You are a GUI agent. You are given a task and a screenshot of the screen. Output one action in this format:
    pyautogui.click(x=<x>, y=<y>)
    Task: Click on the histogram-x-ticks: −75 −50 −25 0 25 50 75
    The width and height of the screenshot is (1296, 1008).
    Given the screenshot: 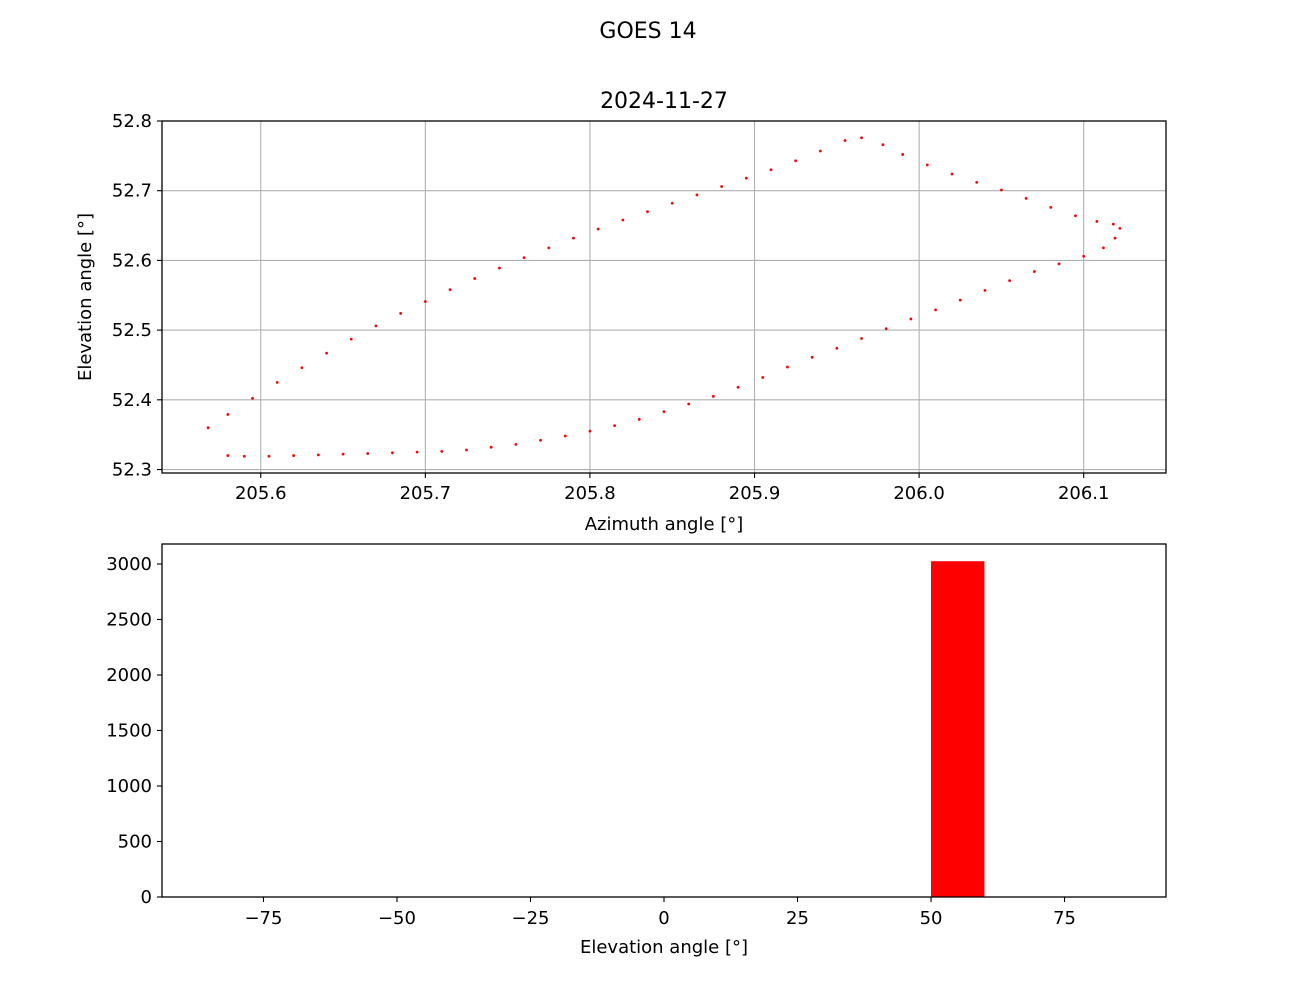 What is the action you would take?
    pyautogui.click(x=660, y=913)
    